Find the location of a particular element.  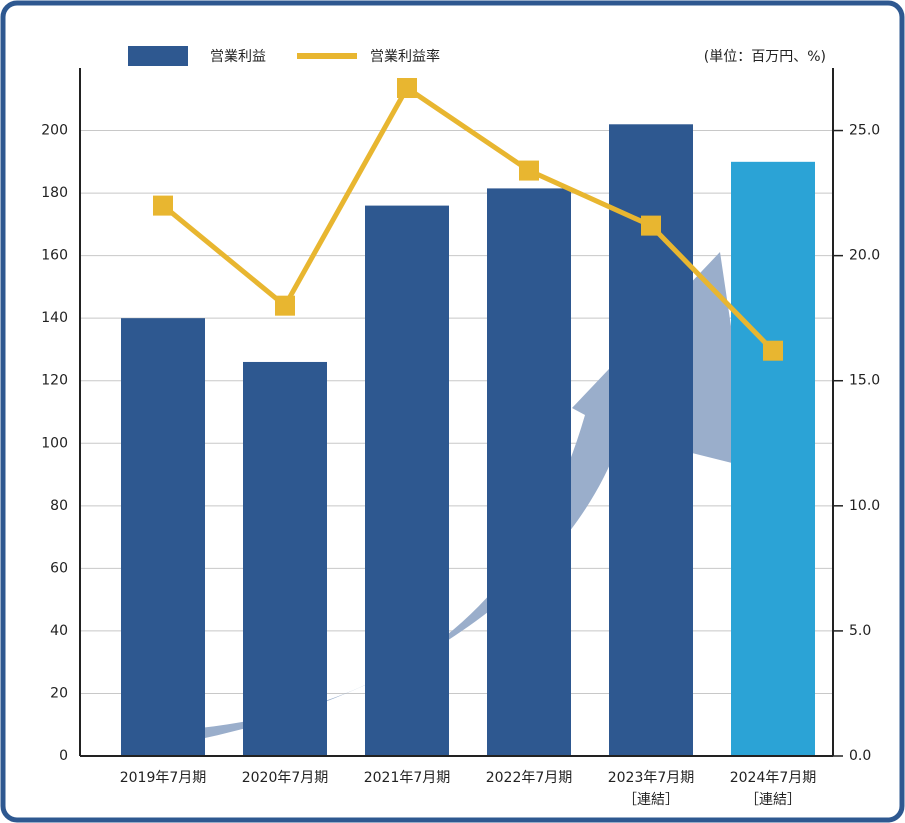

x-tick-label: 2019年7月期 is located at coordinates (163, 778).